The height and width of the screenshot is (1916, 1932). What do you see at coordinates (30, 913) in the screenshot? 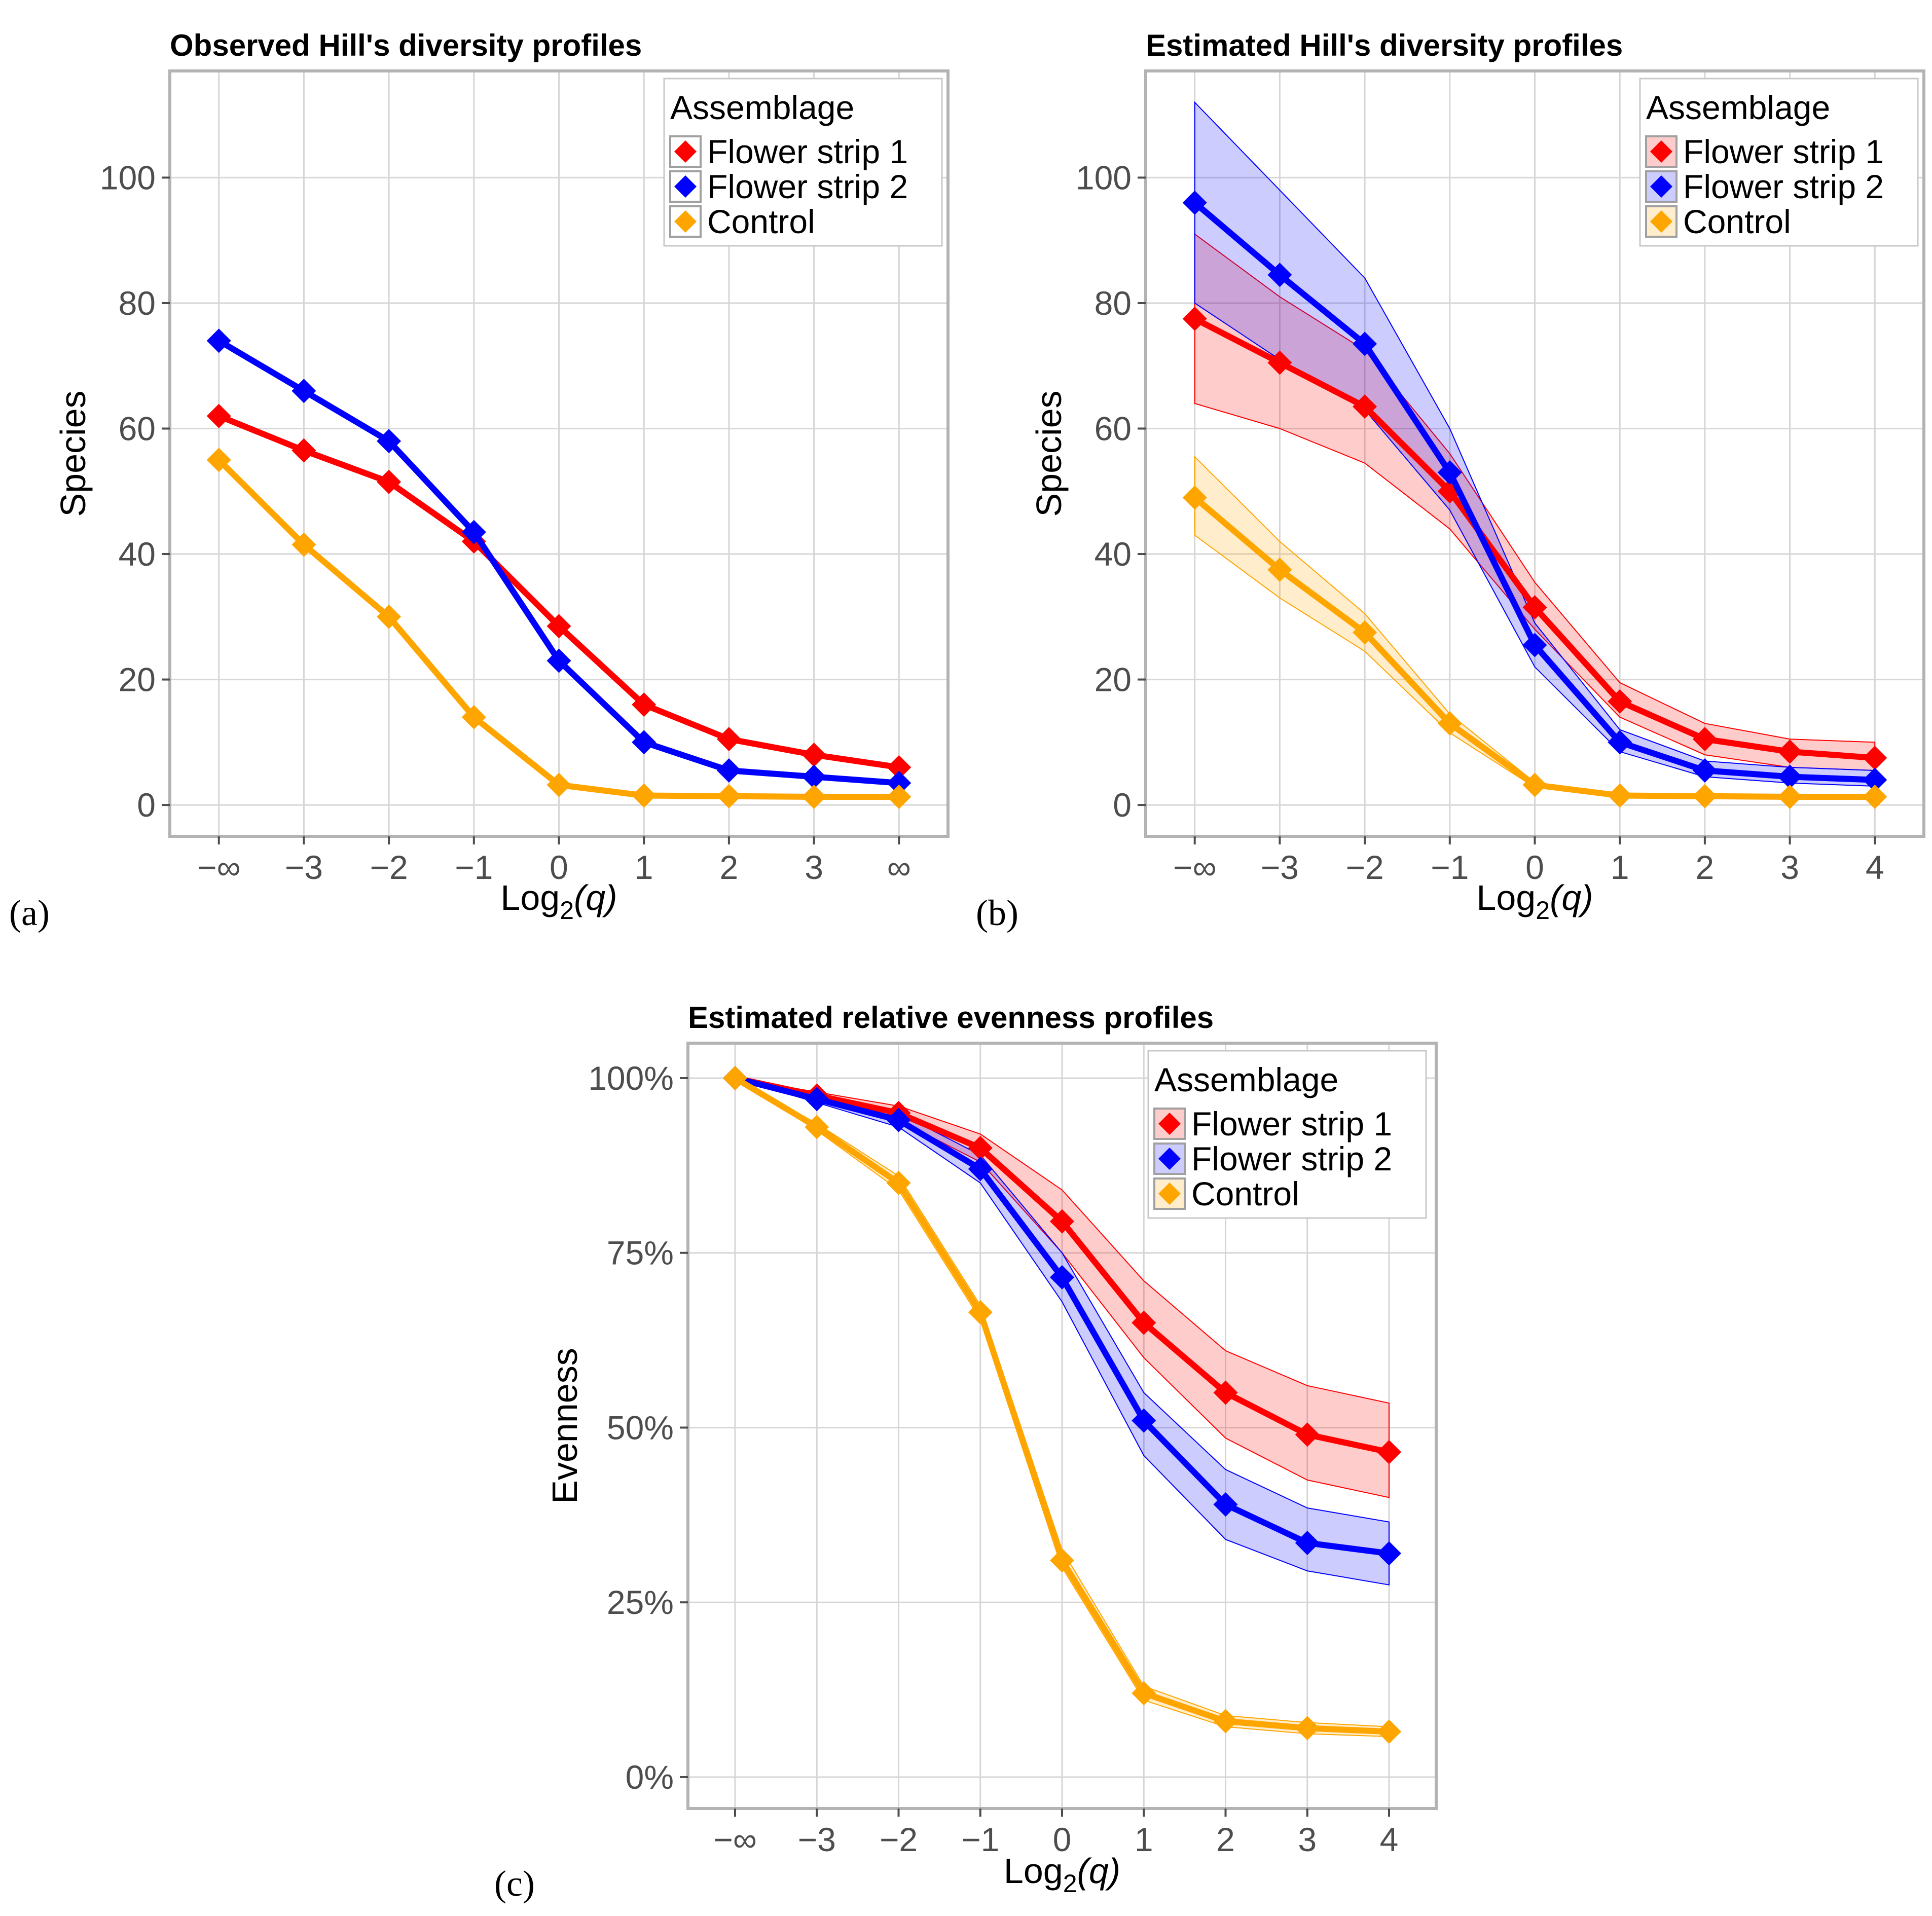
I see `panel-label: (a)` at bounding box center [30, 913].